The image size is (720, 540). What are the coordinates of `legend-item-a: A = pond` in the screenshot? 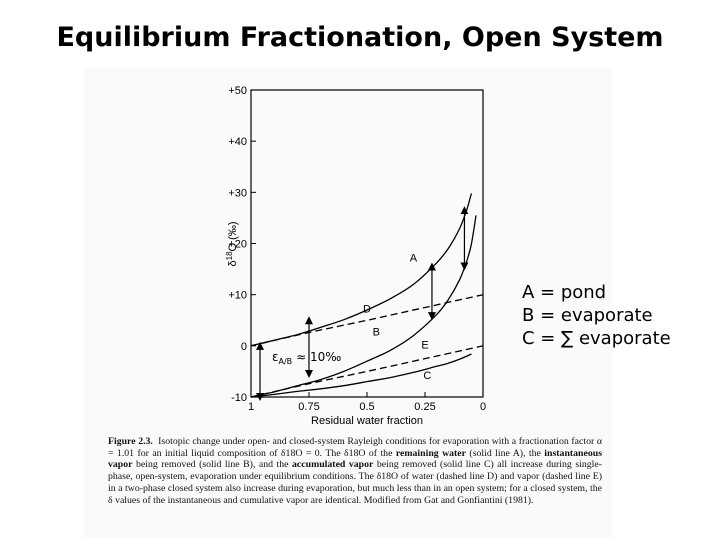 It's located at (564, 292).